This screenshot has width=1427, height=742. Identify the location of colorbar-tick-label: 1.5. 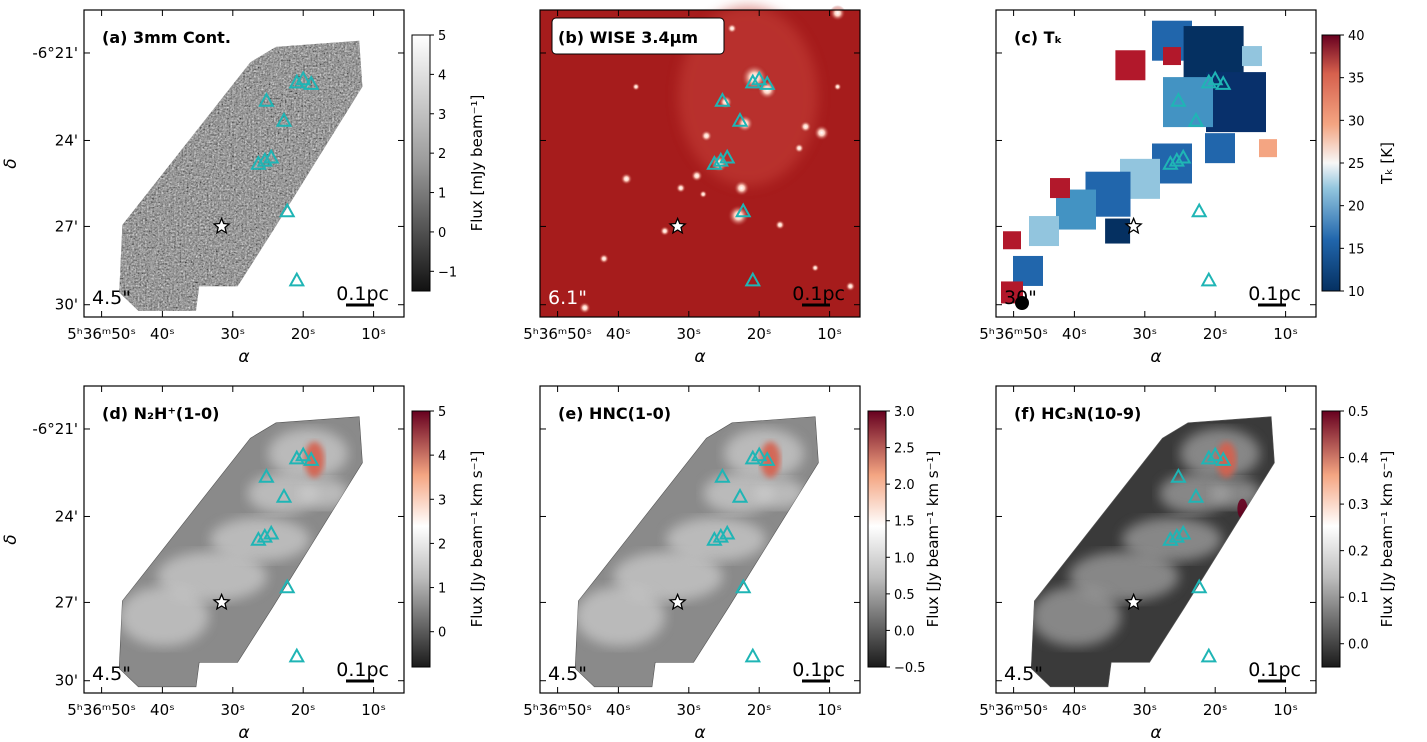
(904, 522).